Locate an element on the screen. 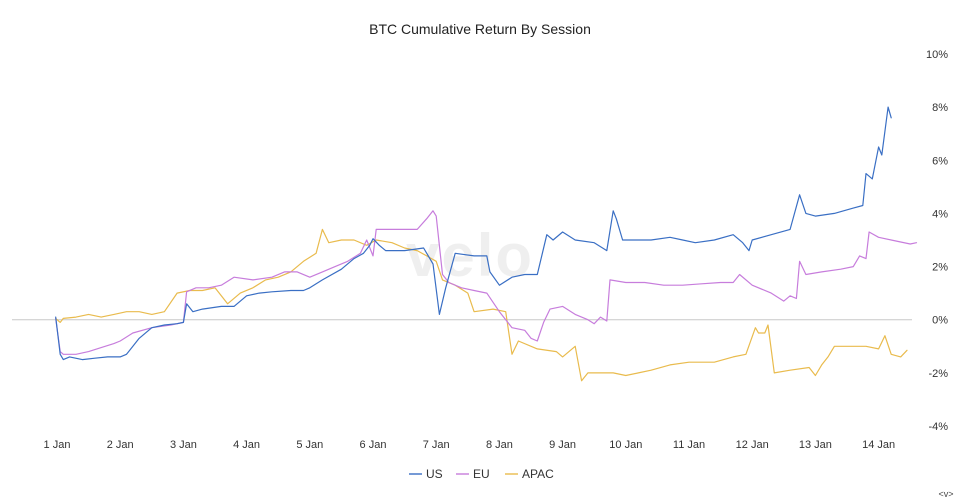  x-tick-label: 14 Jan is located at coordinates (878, 445).